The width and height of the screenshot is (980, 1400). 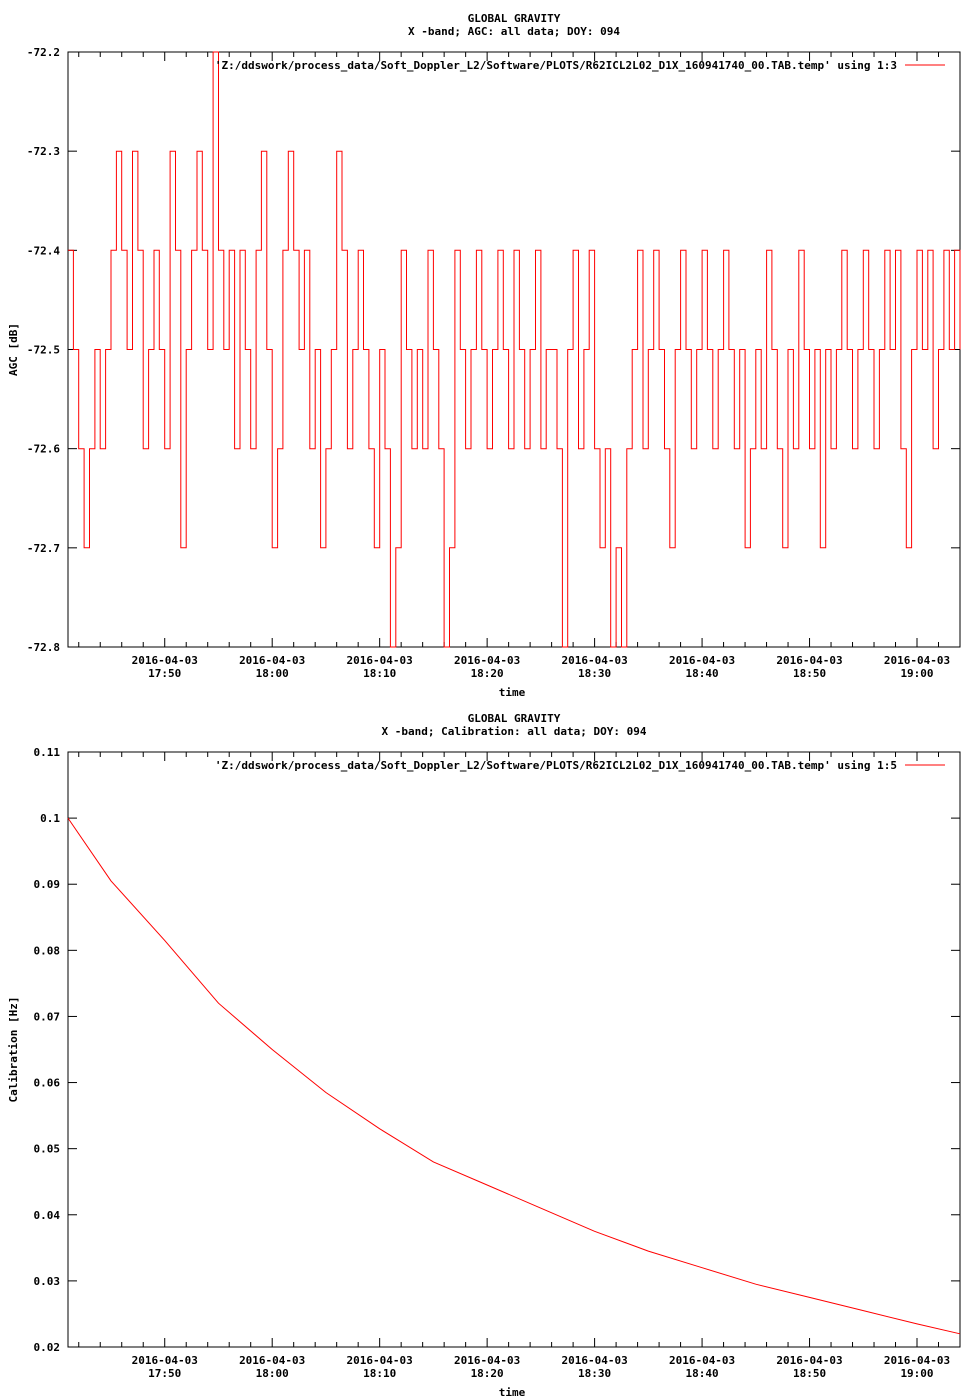 What do you see at coordinates (47, 752) in the screenshot?
I see `y-tick-label: 0.11` at bounding box center [47, 752].